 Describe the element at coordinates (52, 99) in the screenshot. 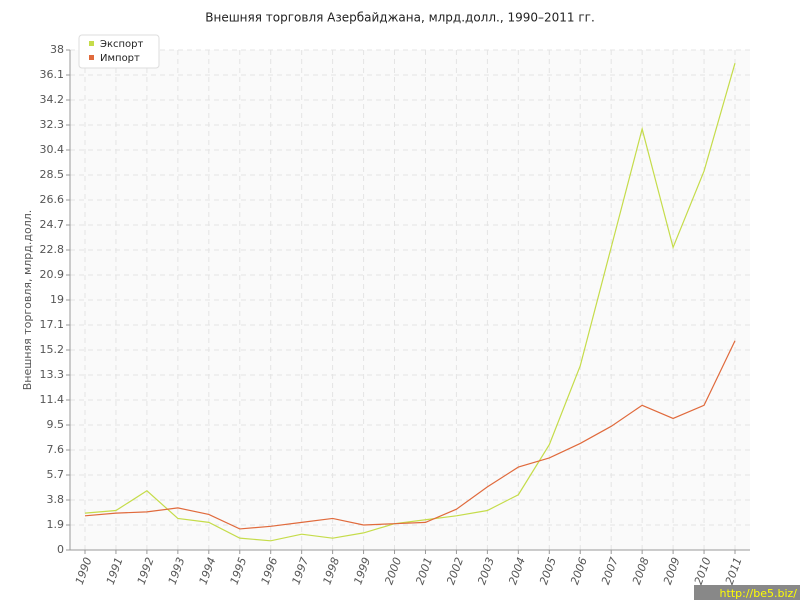

I see `y-tick-label: 34.2` at that location.